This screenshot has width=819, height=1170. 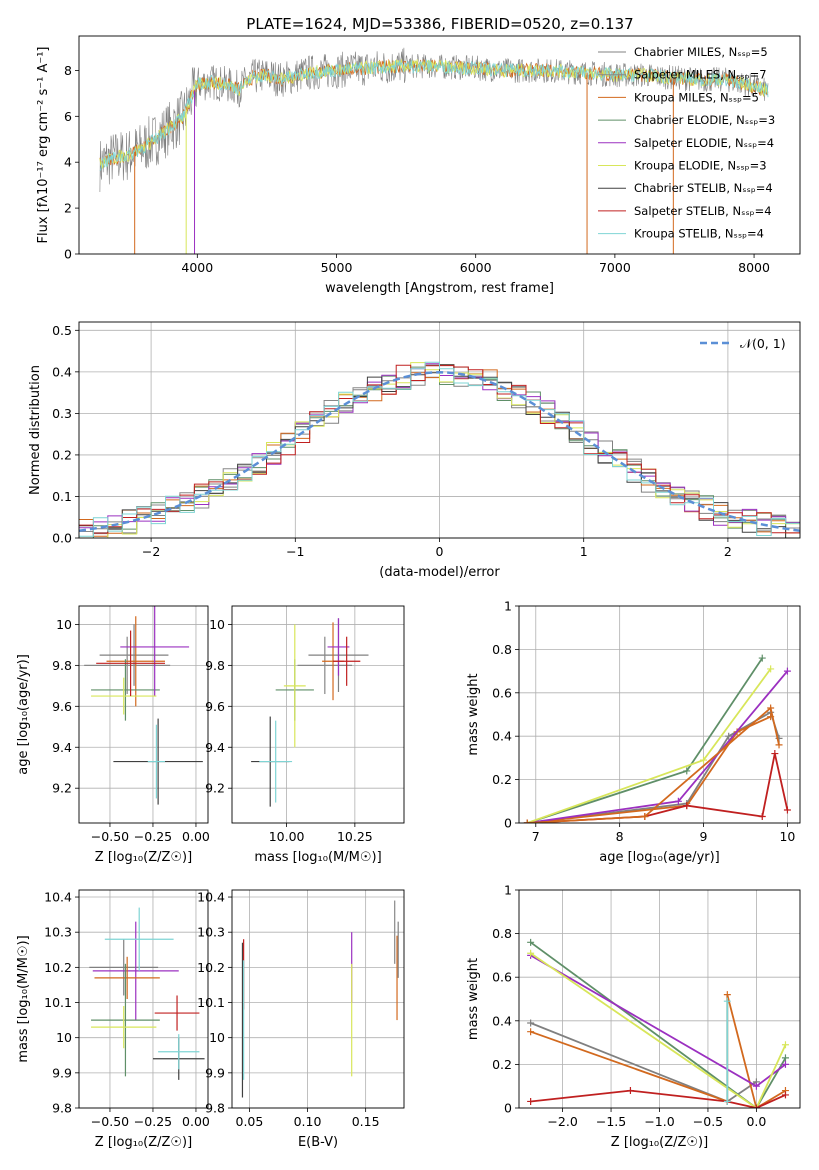 What do you see at coordinates (153, 1121) in the screenshot?
I see `tick-label-x: −0.25` at bounding box center [153, 1121].